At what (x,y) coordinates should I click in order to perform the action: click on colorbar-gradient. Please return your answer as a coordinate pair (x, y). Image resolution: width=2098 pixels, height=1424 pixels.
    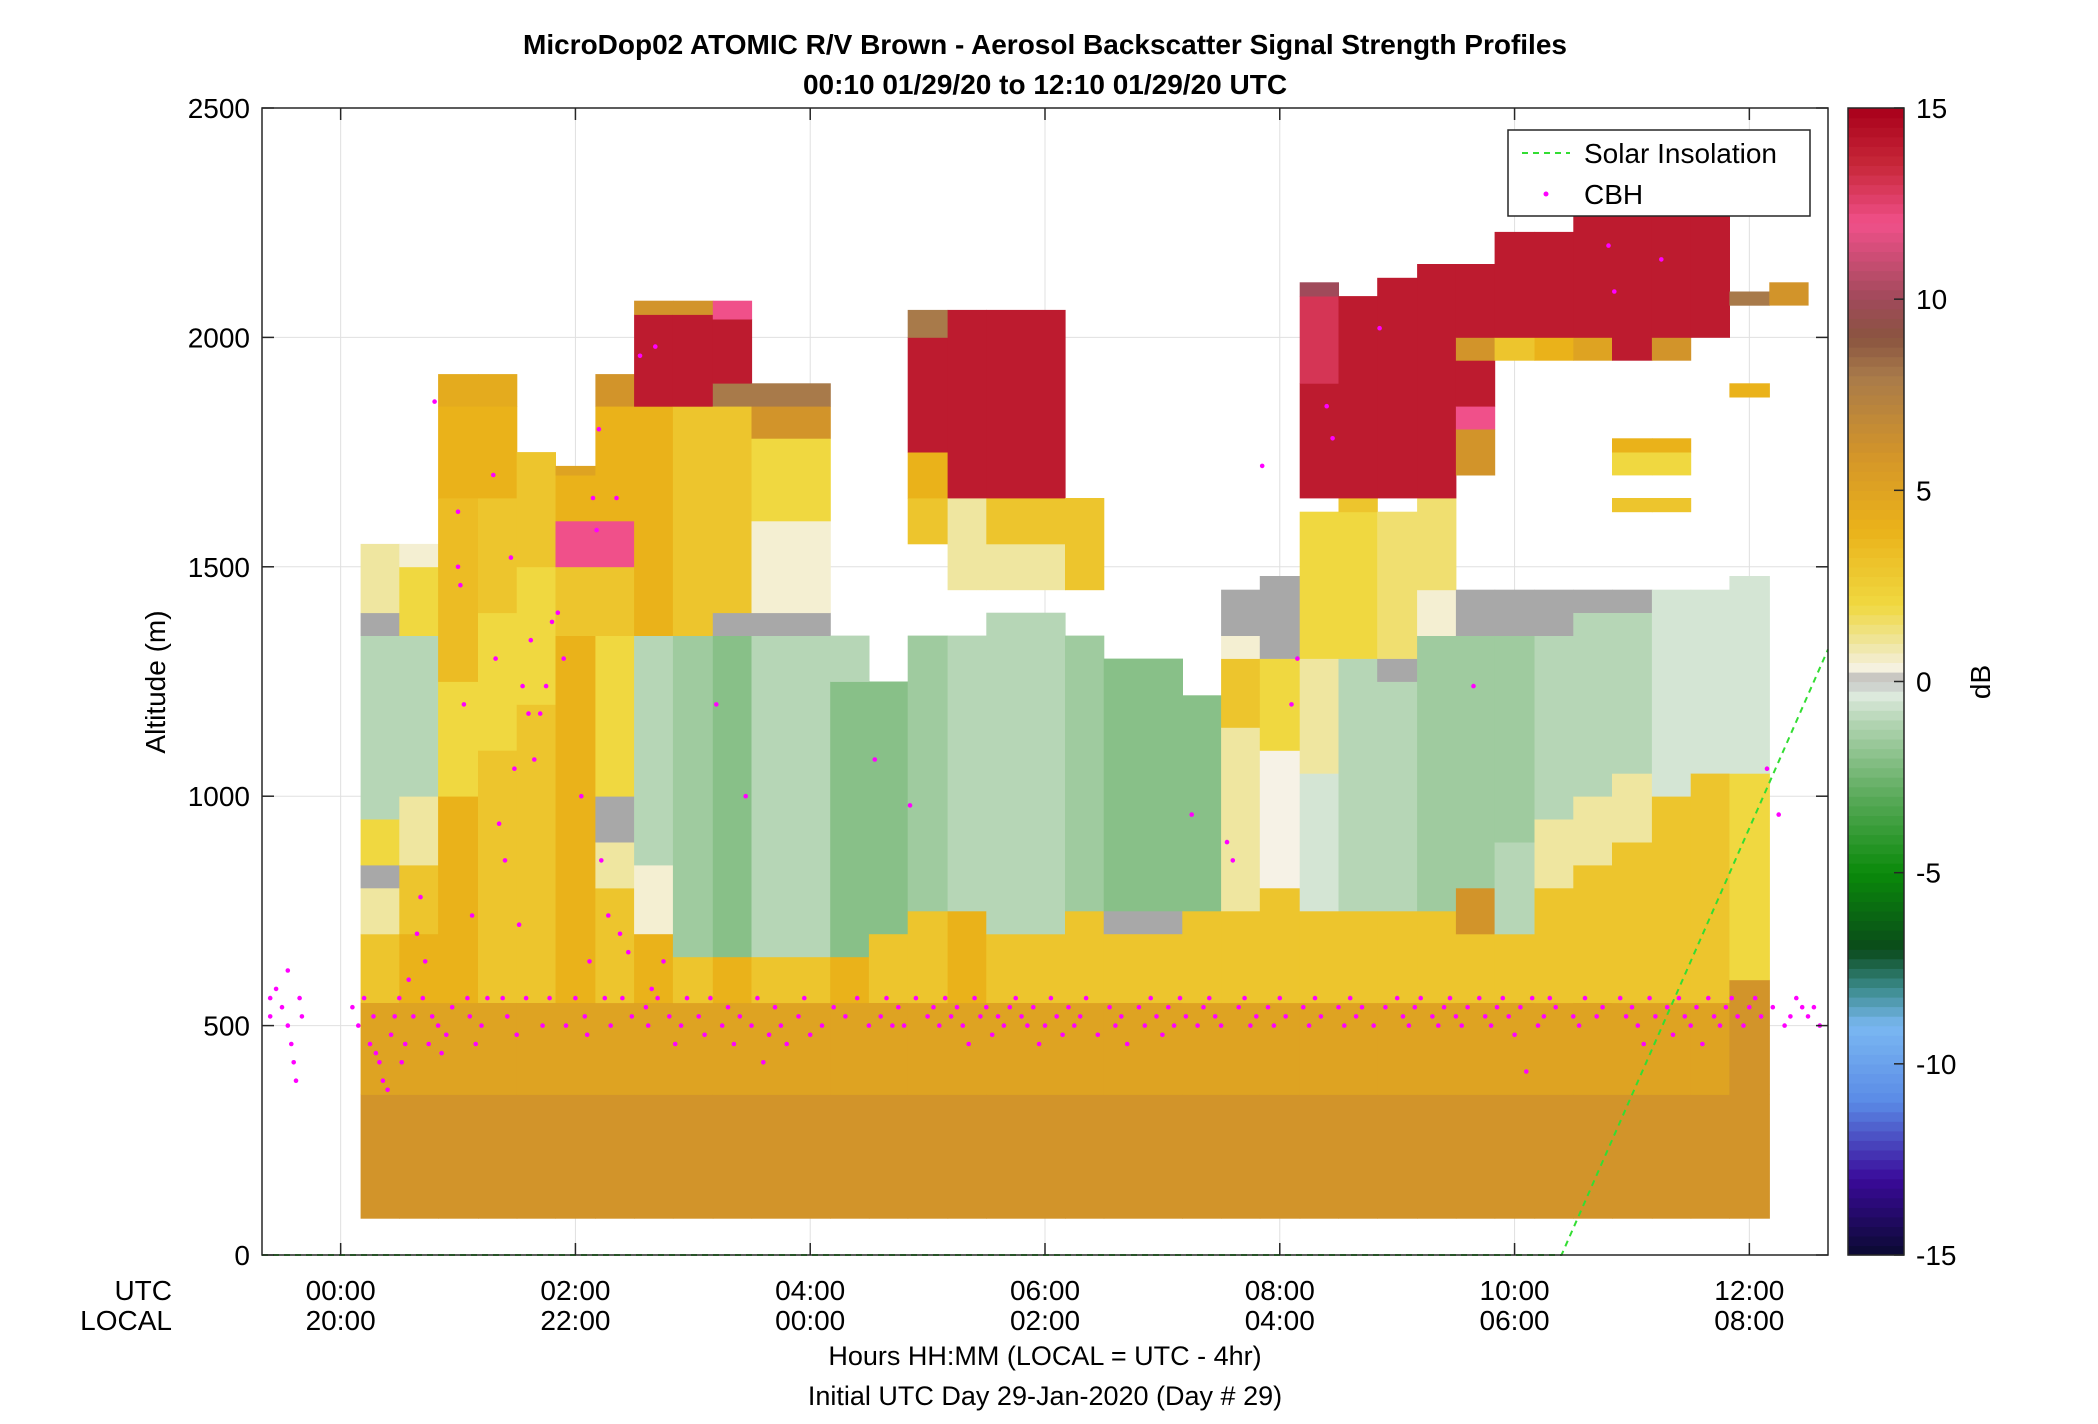
    Looking at the image, I should click on (1876, 682).